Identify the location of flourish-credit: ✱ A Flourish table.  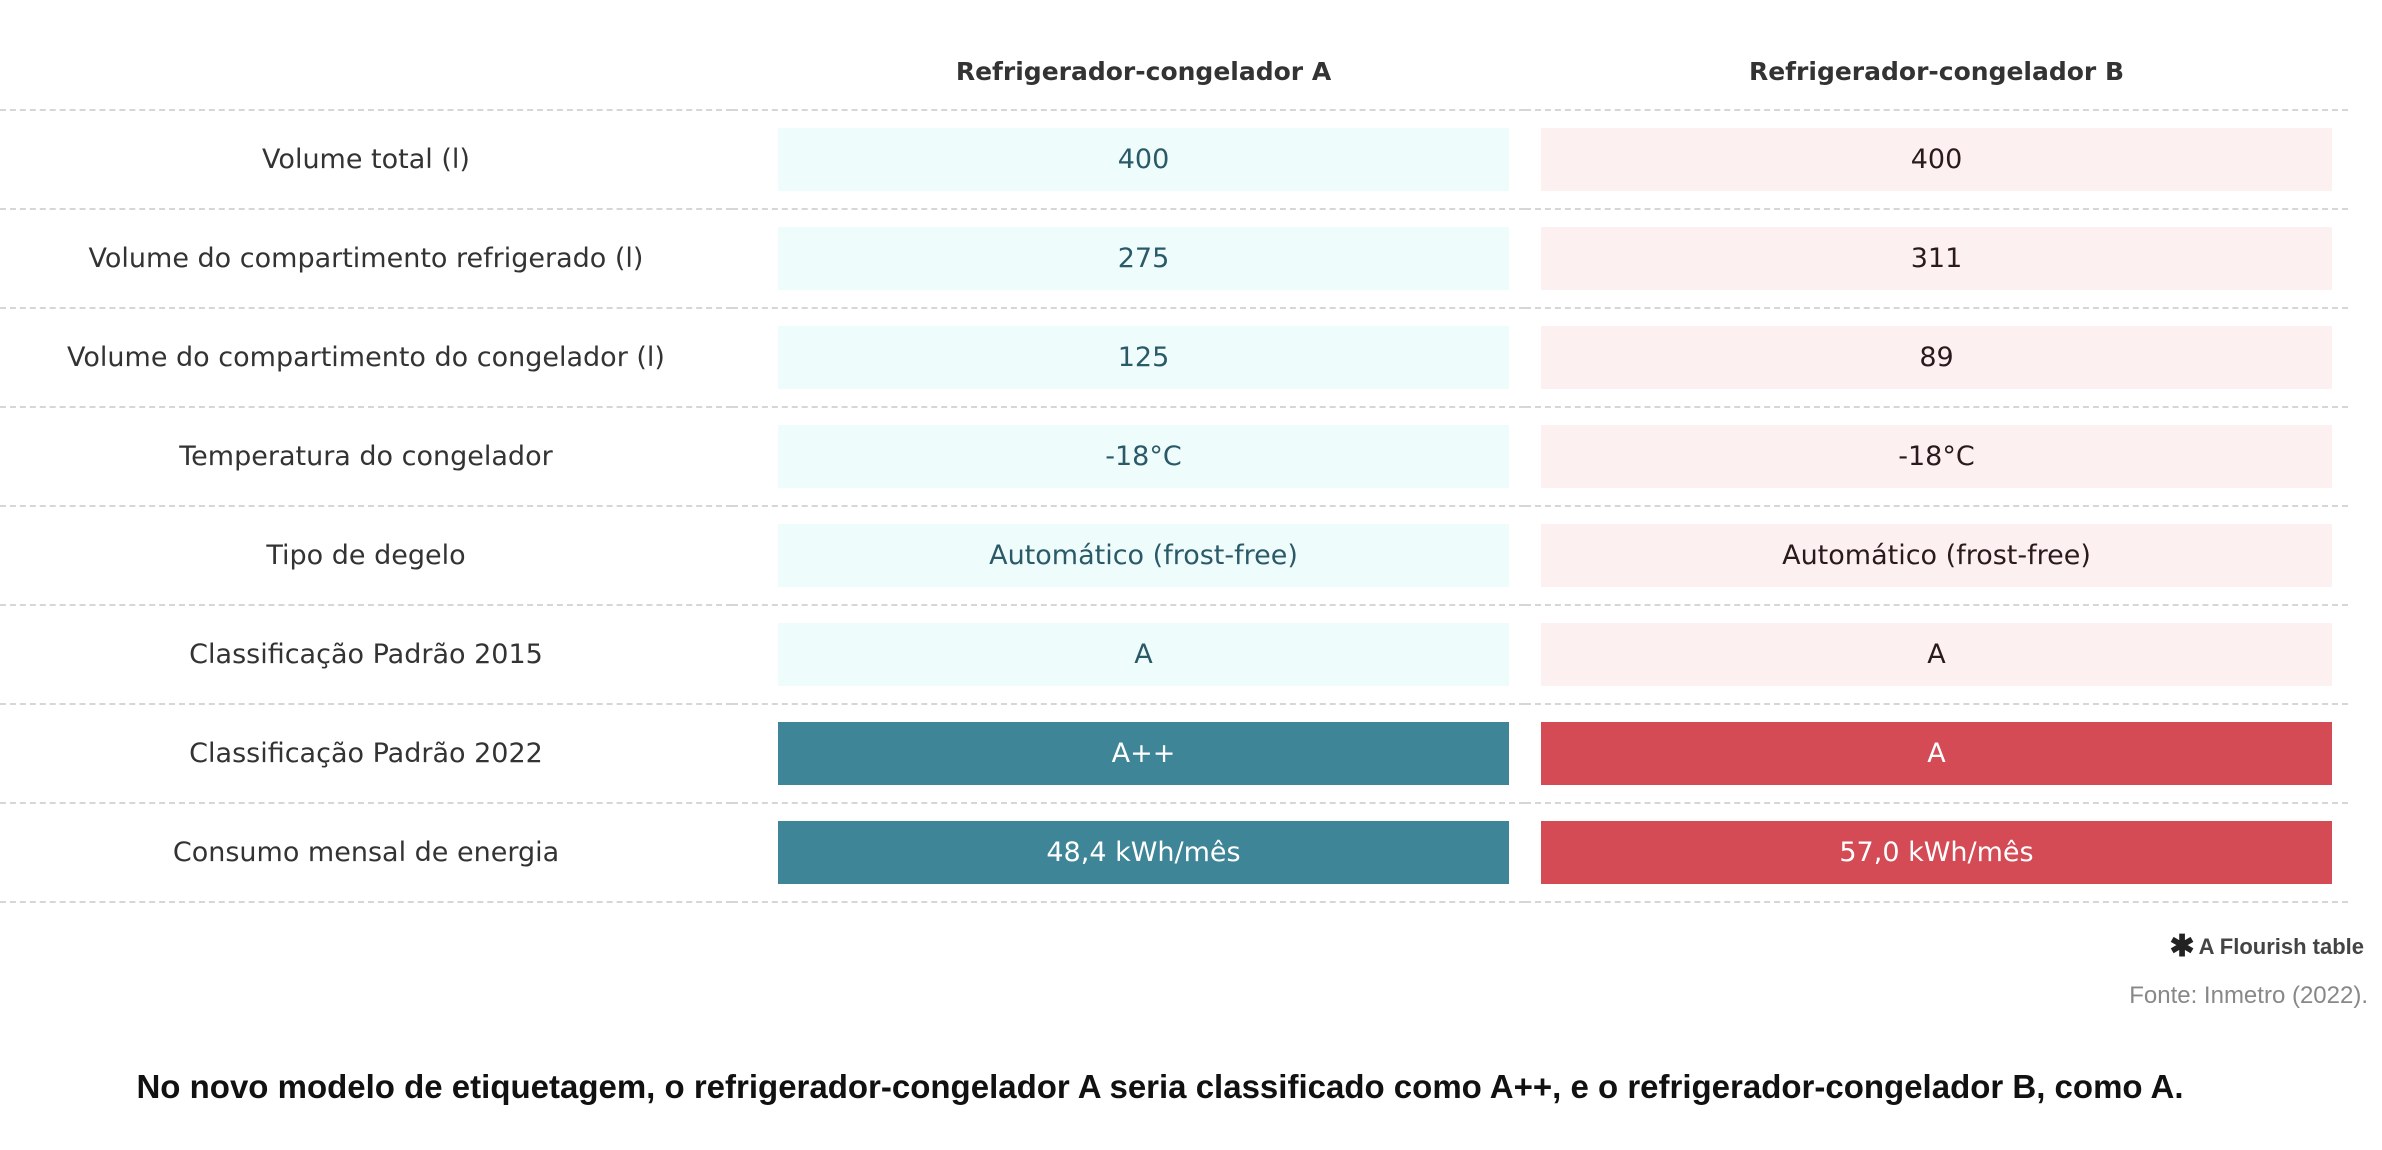
(2266, 947).